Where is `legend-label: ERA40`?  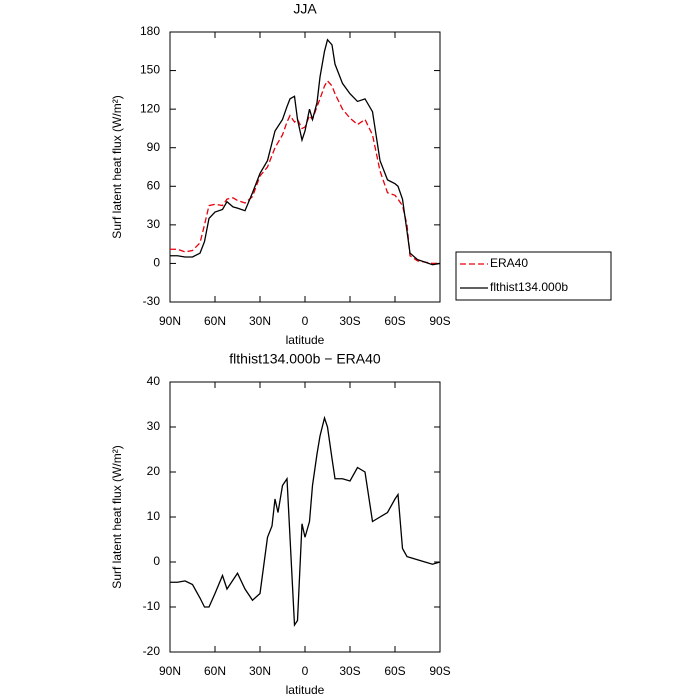 legend-label: ERA40 is located at coordinates (509, 263).